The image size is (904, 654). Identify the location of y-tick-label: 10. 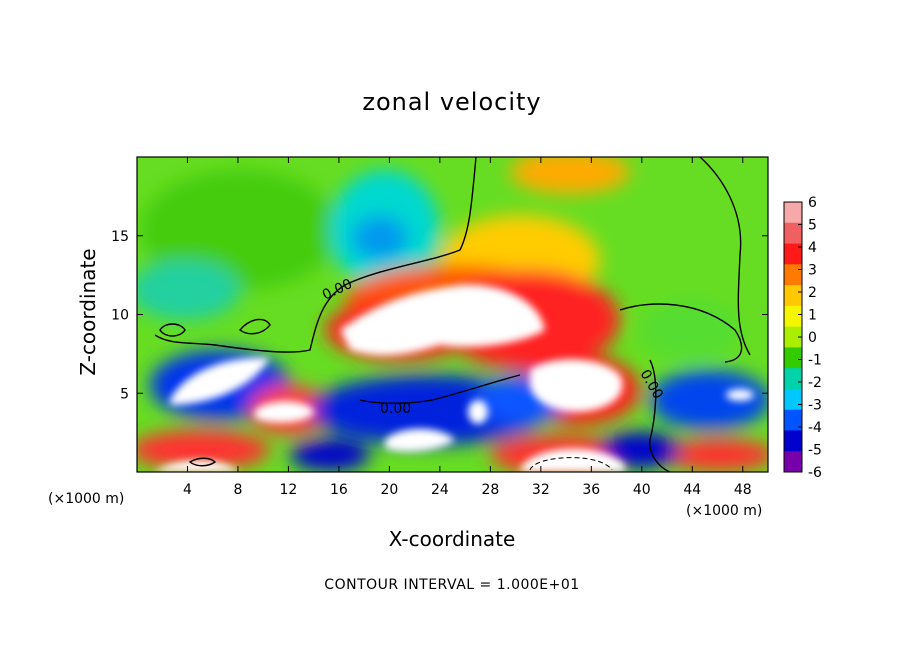
(120, 316).